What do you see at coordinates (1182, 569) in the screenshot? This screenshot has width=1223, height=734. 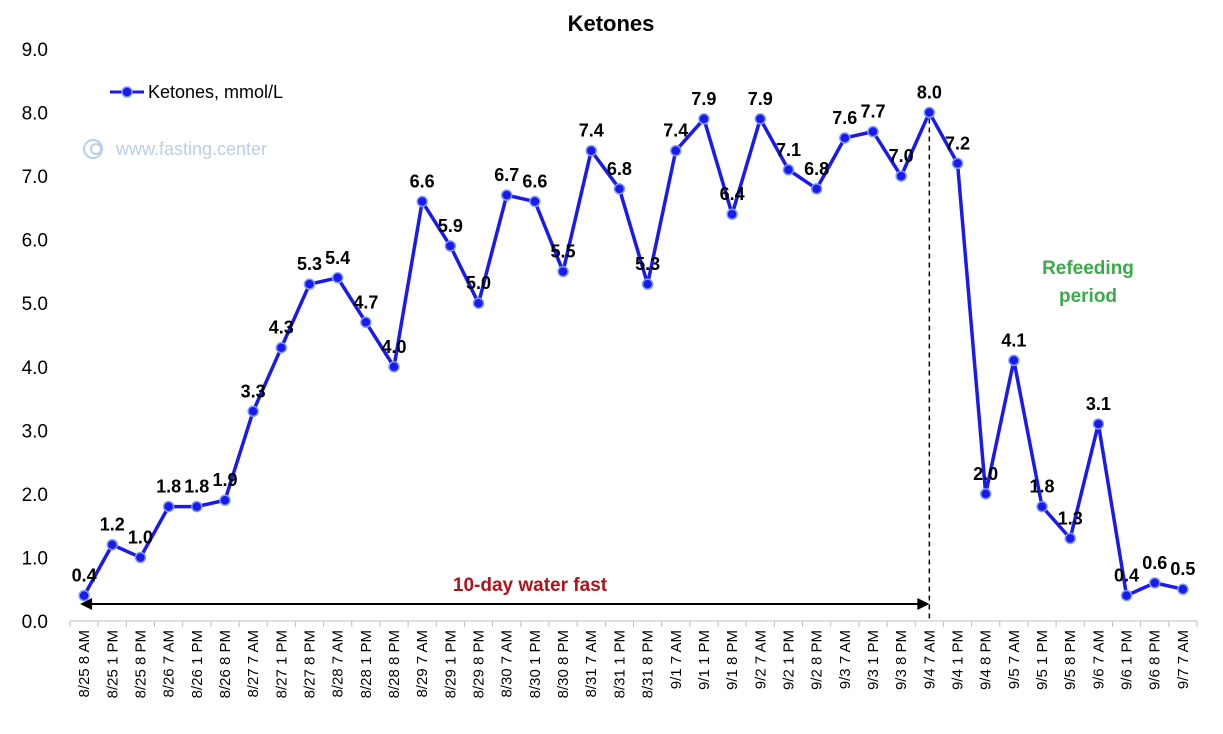 I see `data-label: 0.5` at bounding box center [1182, 569].